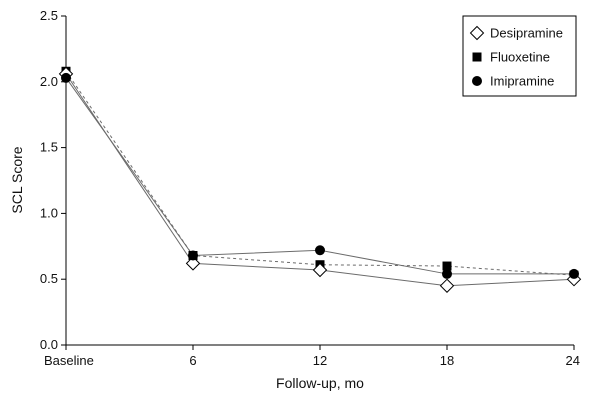 The width and height of the screenshot is (590, 404). I want to click on legend-marker-desipramine, so click(477, 33).